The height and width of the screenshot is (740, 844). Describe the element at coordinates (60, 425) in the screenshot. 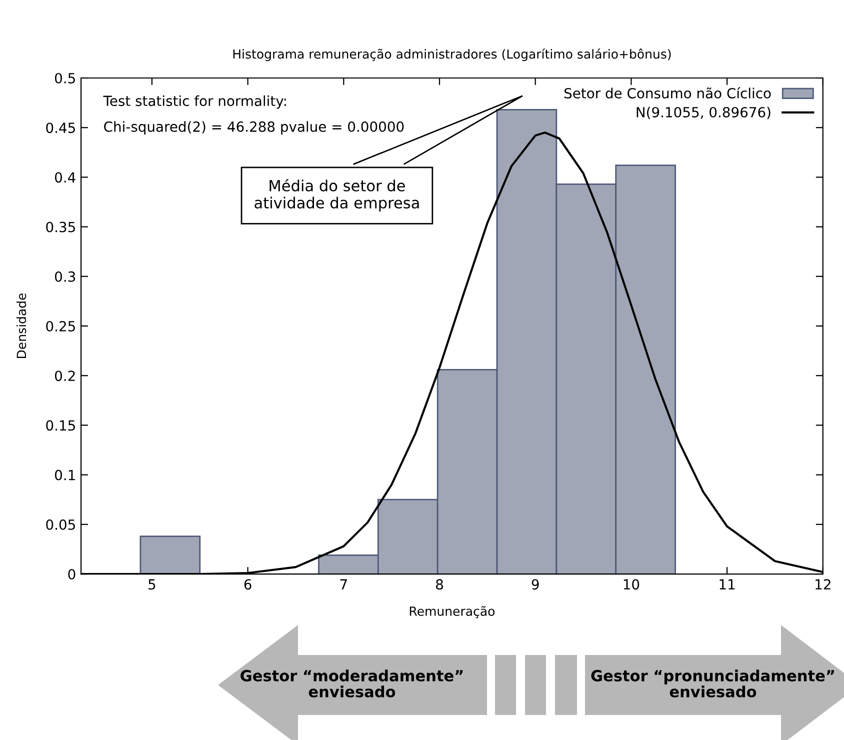

I see `y-tick-label: 0.15` at that location.